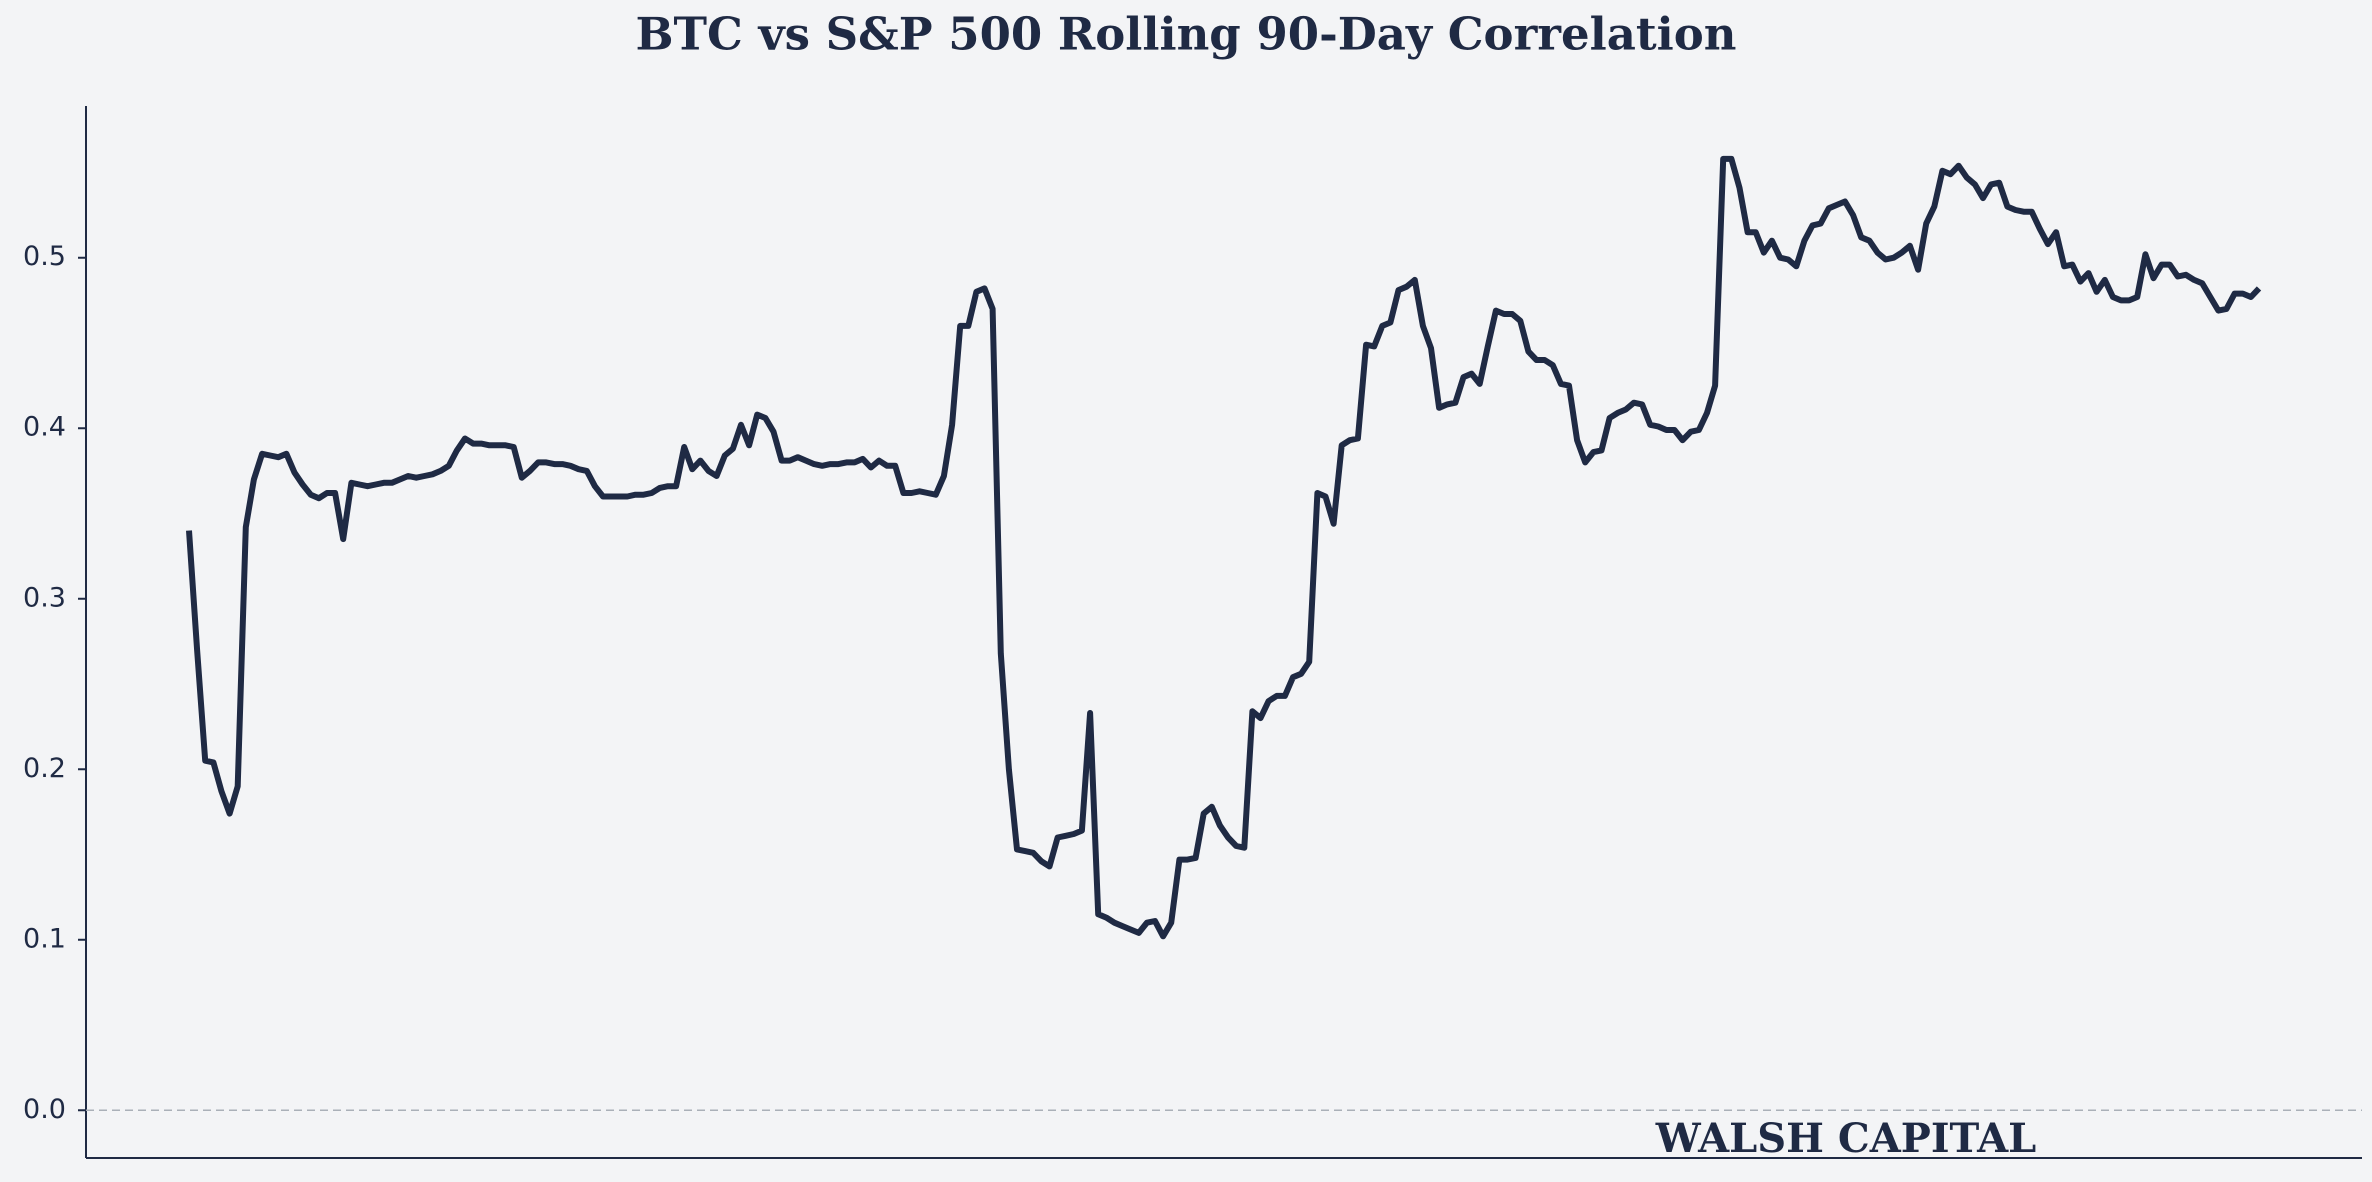  What do you see at coordinates (44, 597) in the screenshot?
I see `y-tick-label: 0.3` at bounding box center [44, 597].